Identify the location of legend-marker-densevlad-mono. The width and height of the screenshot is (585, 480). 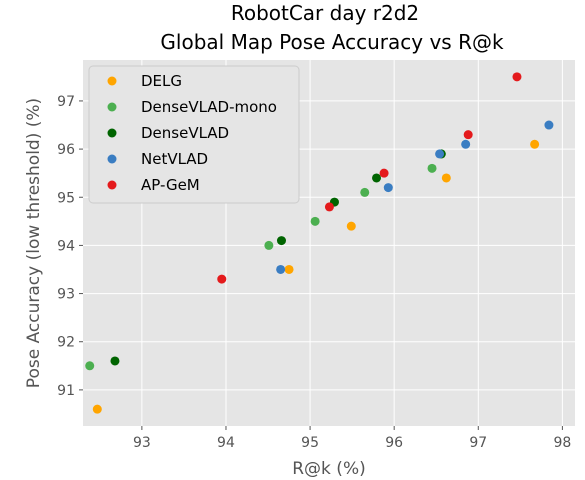
(112, 107).